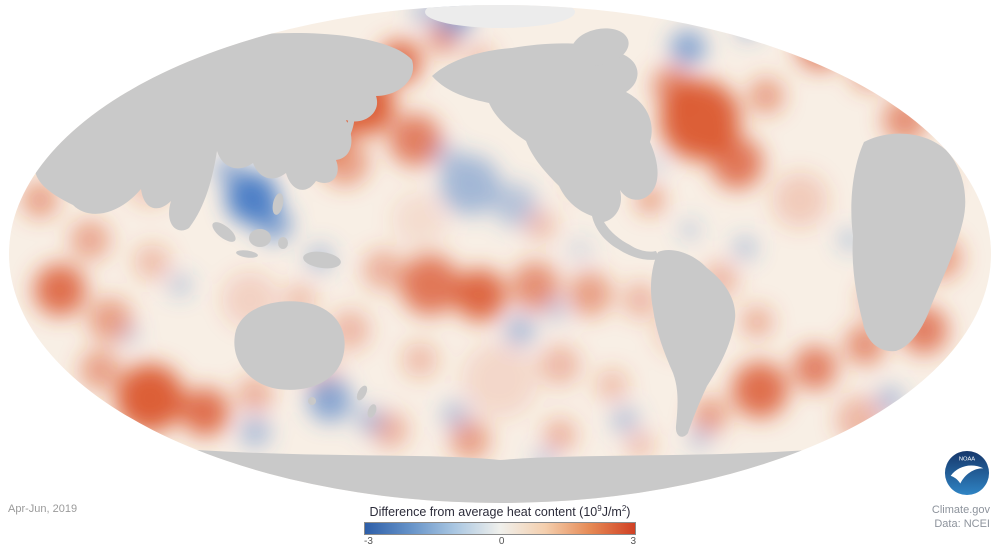  Describe the element at coordinates (362, 393) in the screenshot. I see `landmass-new-zealand-north` at that location.